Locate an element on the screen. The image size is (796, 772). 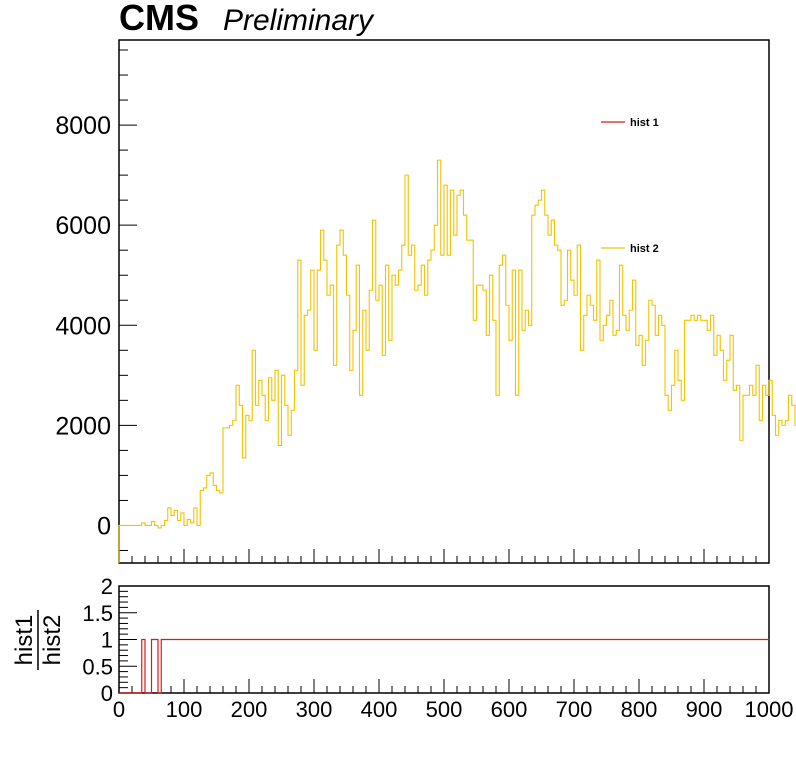
main-ytick-label: 8000 is located at coordinates (83, 126).